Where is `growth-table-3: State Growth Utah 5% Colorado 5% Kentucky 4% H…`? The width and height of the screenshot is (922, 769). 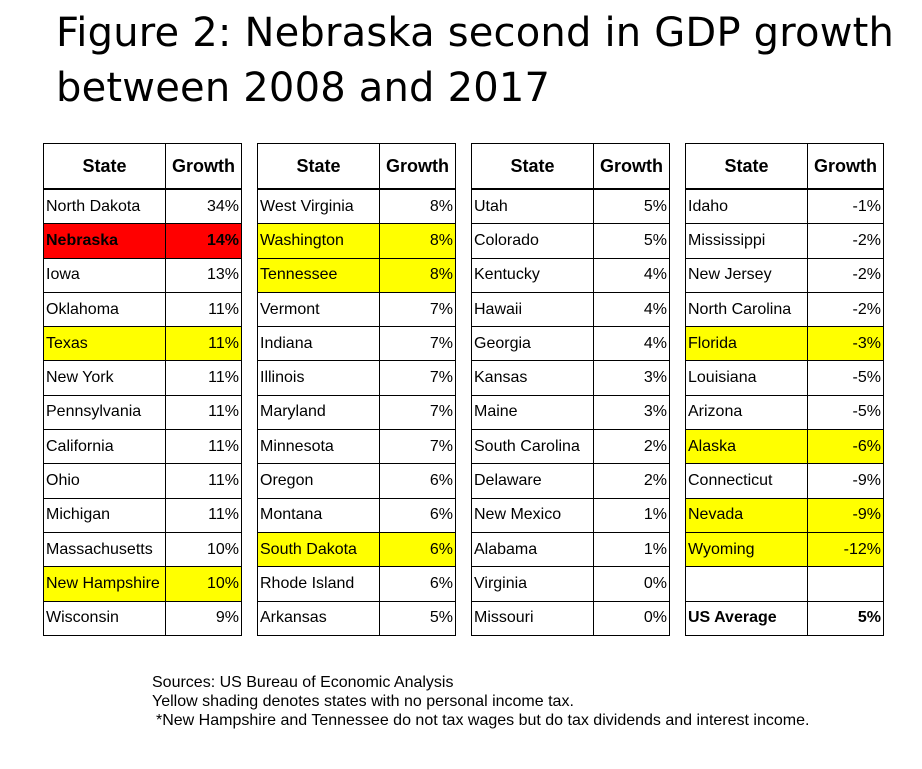
growth-table-3: State Growth Utah 5% Colorado 5% Kentucky 4% H… is located at coordinates (570, 389).